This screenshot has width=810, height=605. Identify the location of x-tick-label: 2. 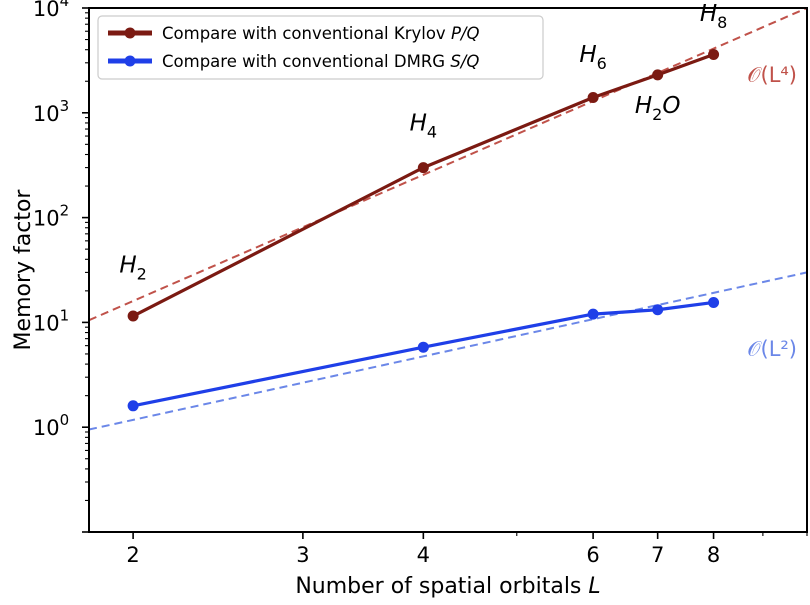
(132, 555).